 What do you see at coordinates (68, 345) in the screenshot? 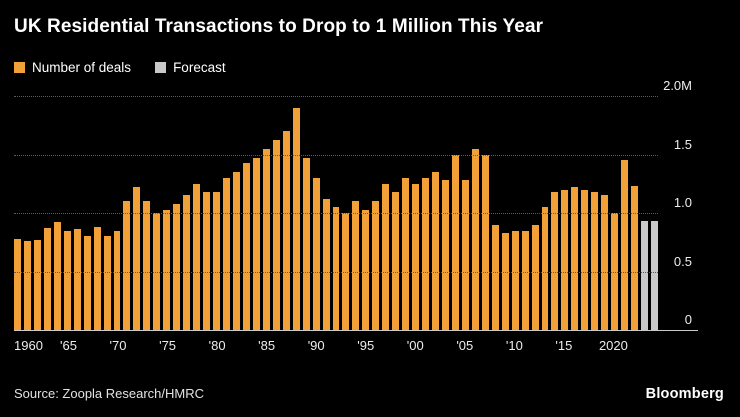
I see `x-axis-label: '65` at bounding box center [68, 345].